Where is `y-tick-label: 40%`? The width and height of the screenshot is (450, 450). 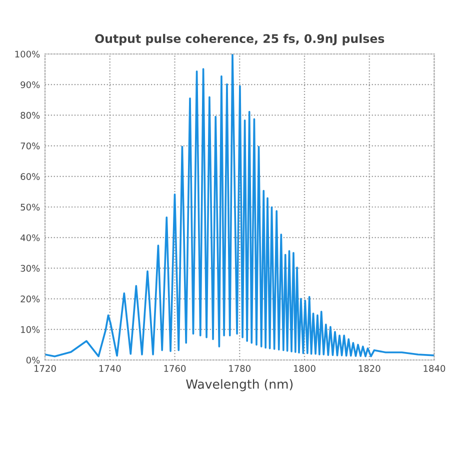 y-tick-label: 40% is located at coordinates (30, 238).